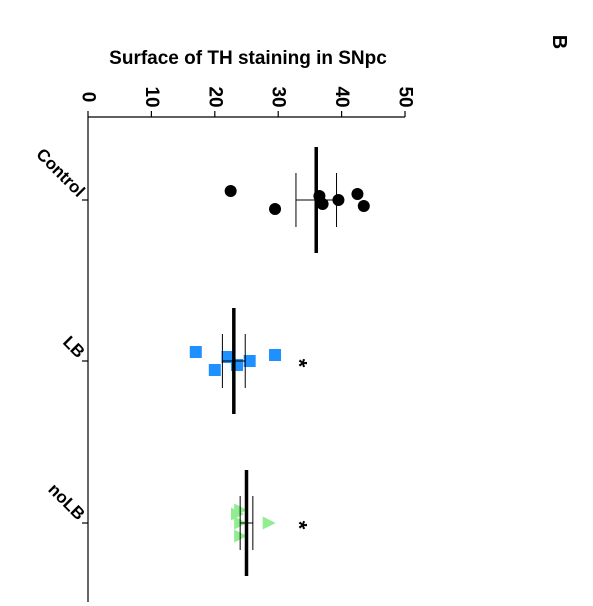  Describe the element at coordinates (247, 96) in the screenshot. I see `tick-labels: 0 10 20 30 40 50` at that location.